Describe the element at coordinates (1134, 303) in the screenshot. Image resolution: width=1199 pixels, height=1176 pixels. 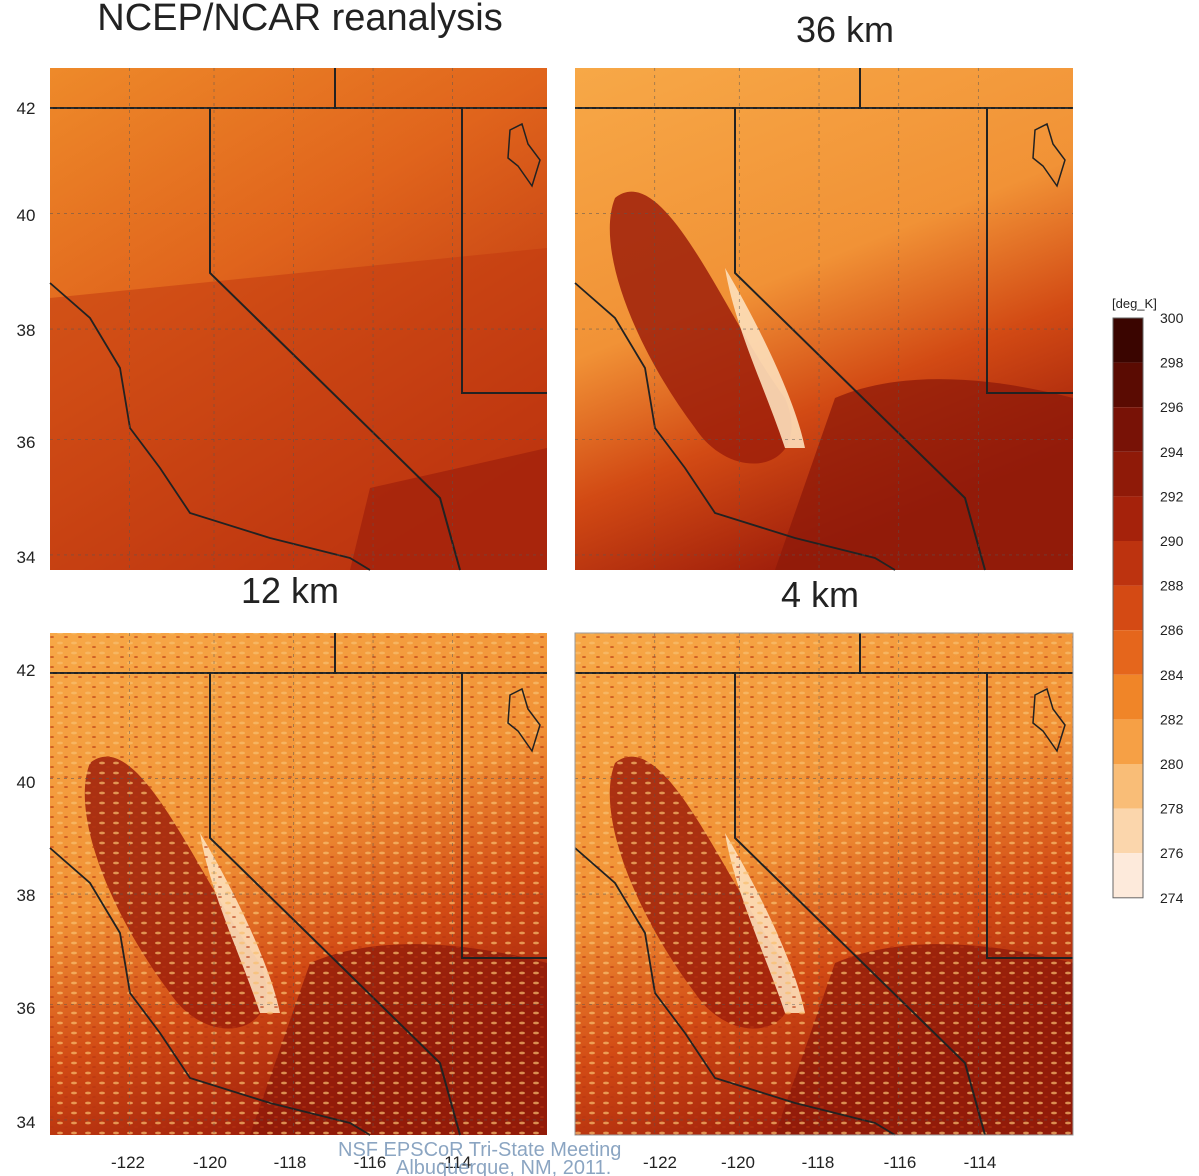
I see `colorbar-unit: [deg_K]` at that location.